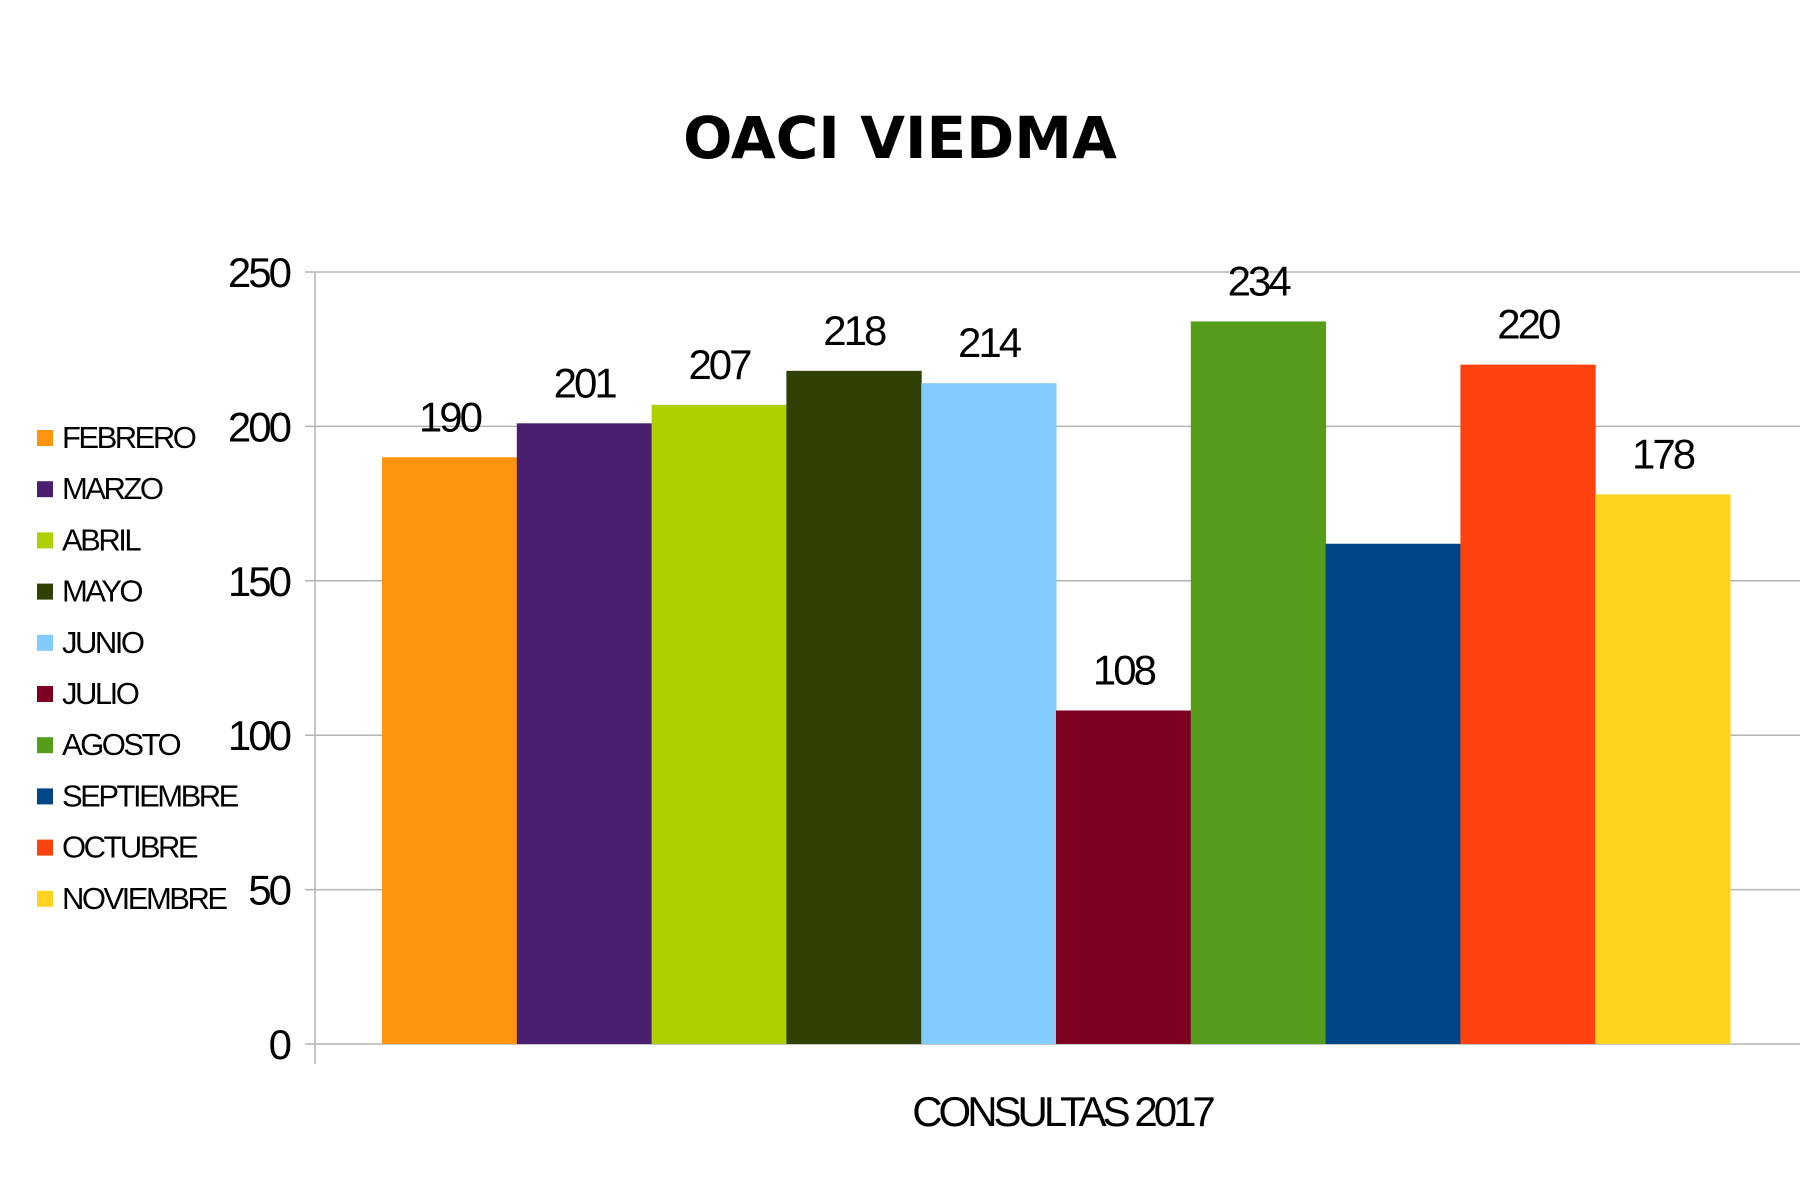  I want to click on y-tick-label: 50, so click(269, 890).